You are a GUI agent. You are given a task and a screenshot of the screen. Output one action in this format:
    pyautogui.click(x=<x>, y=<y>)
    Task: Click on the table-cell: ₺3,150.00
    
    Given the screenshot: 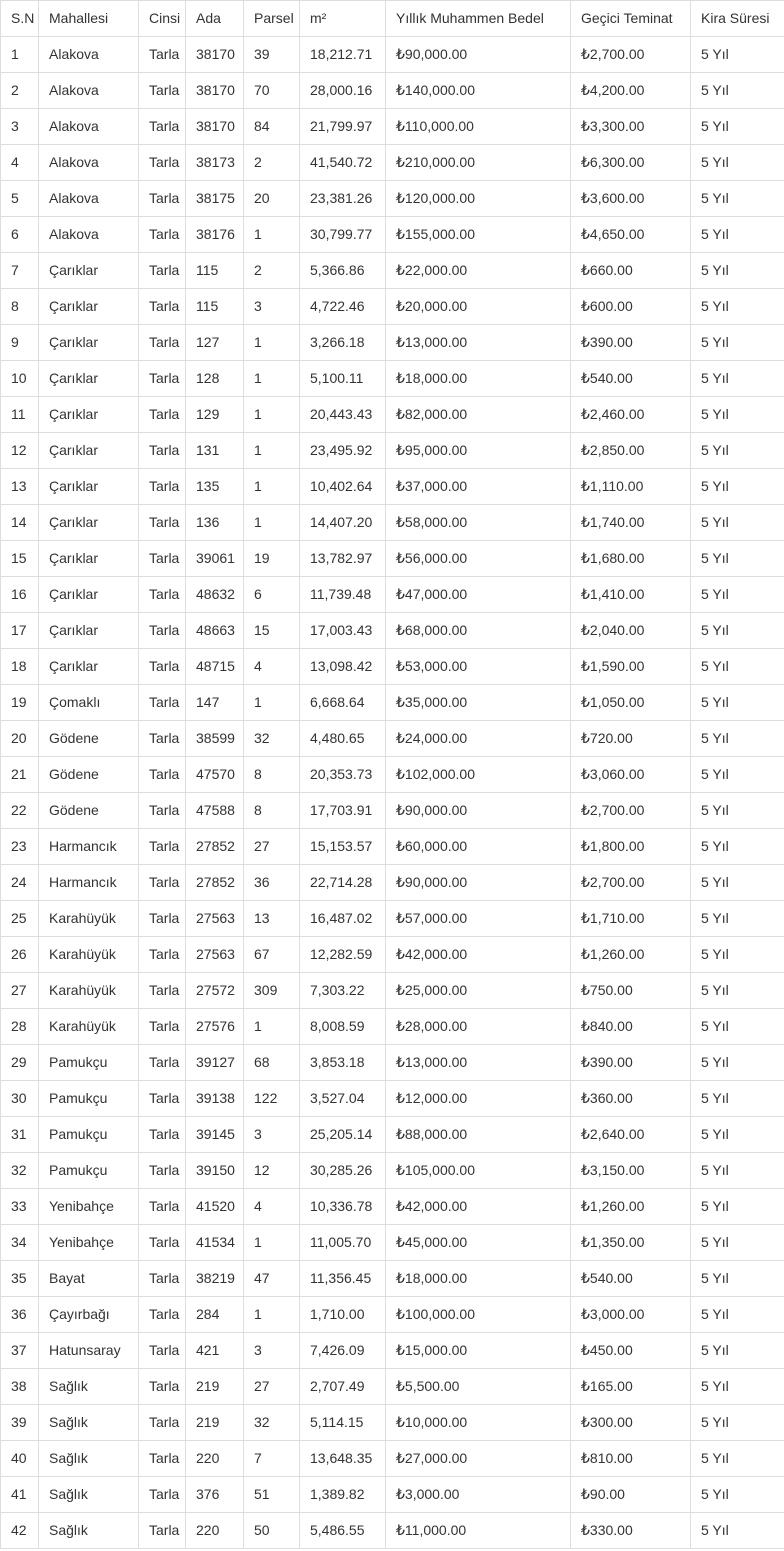 What is the action you would take?
    pyautogui.click(x=630, y=1170)
    